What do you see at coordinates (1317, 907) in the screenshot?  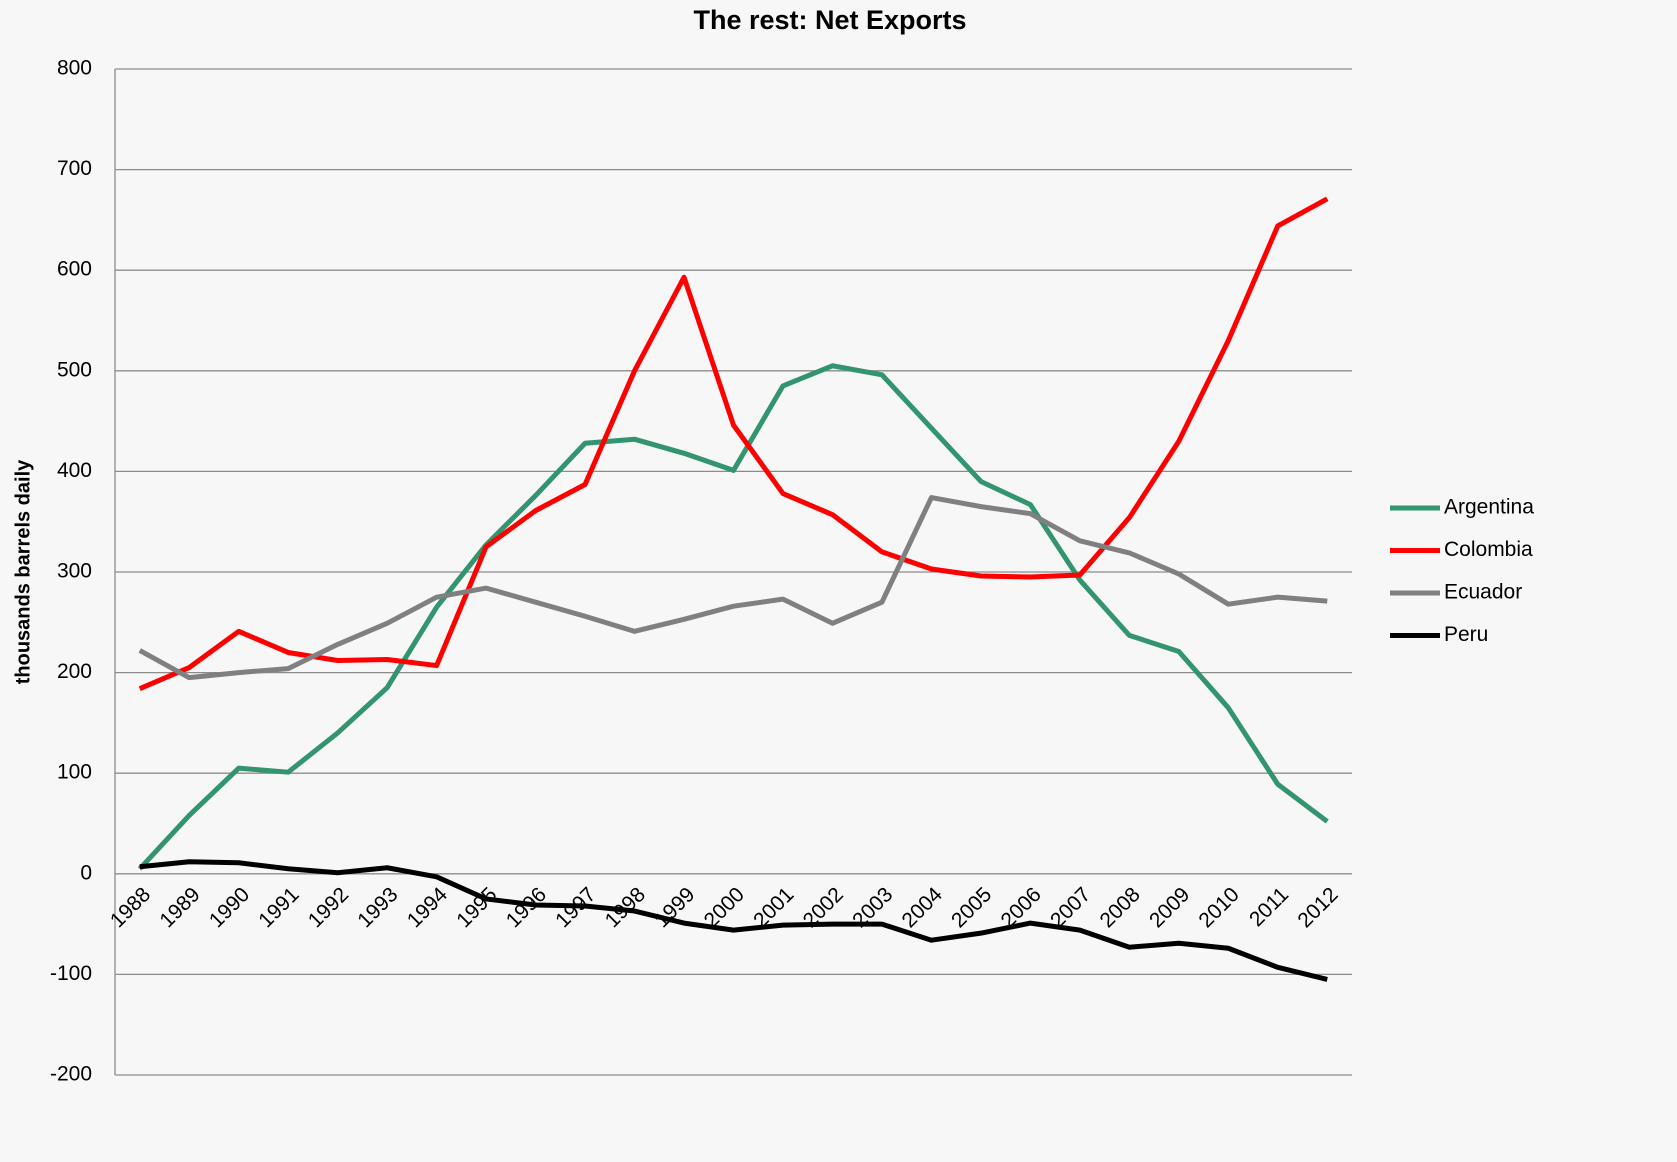 I see `x-tick-label: 2012` at bounding box center [1317, 907].